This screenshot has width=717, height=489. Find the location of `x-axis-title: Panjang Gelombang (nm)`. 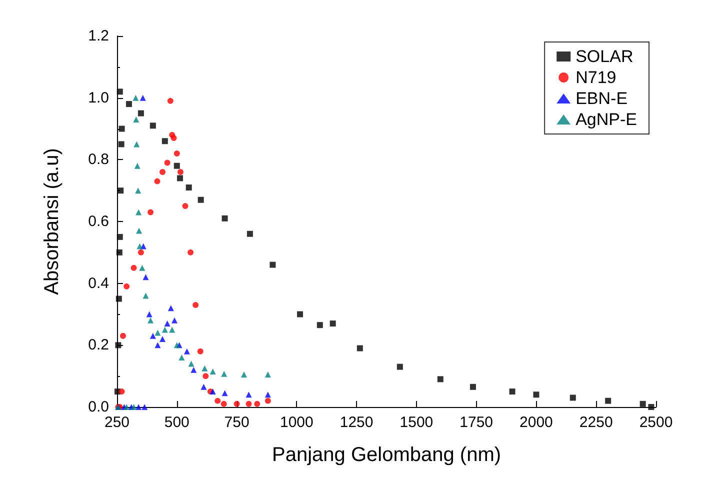

x-axis-title: Panjang Gelombang (nm) is located at coordinates (387, 455).